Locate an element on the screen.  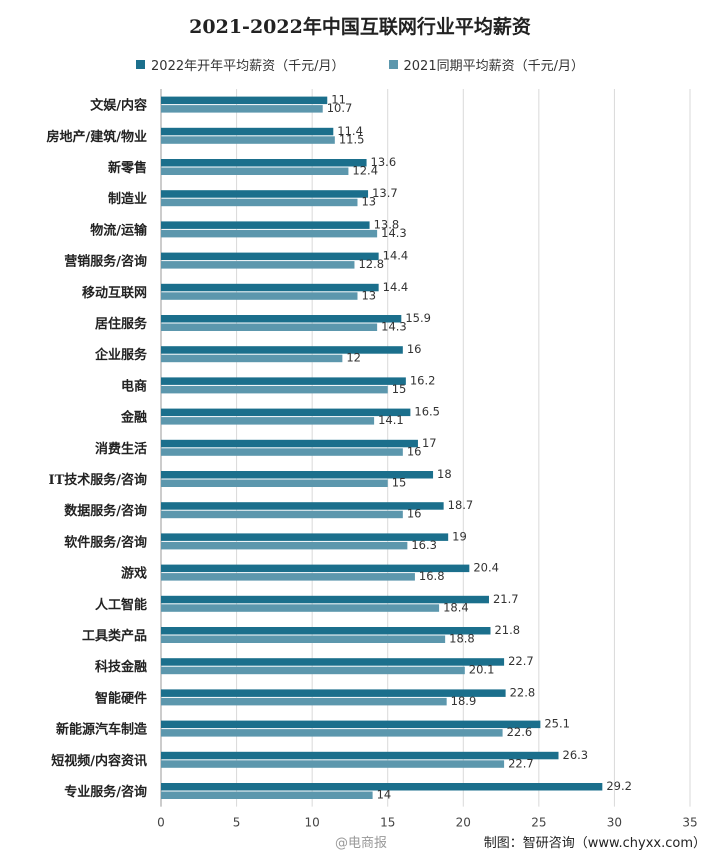
category-label: 新零售 is located at coordinates (127, 168).